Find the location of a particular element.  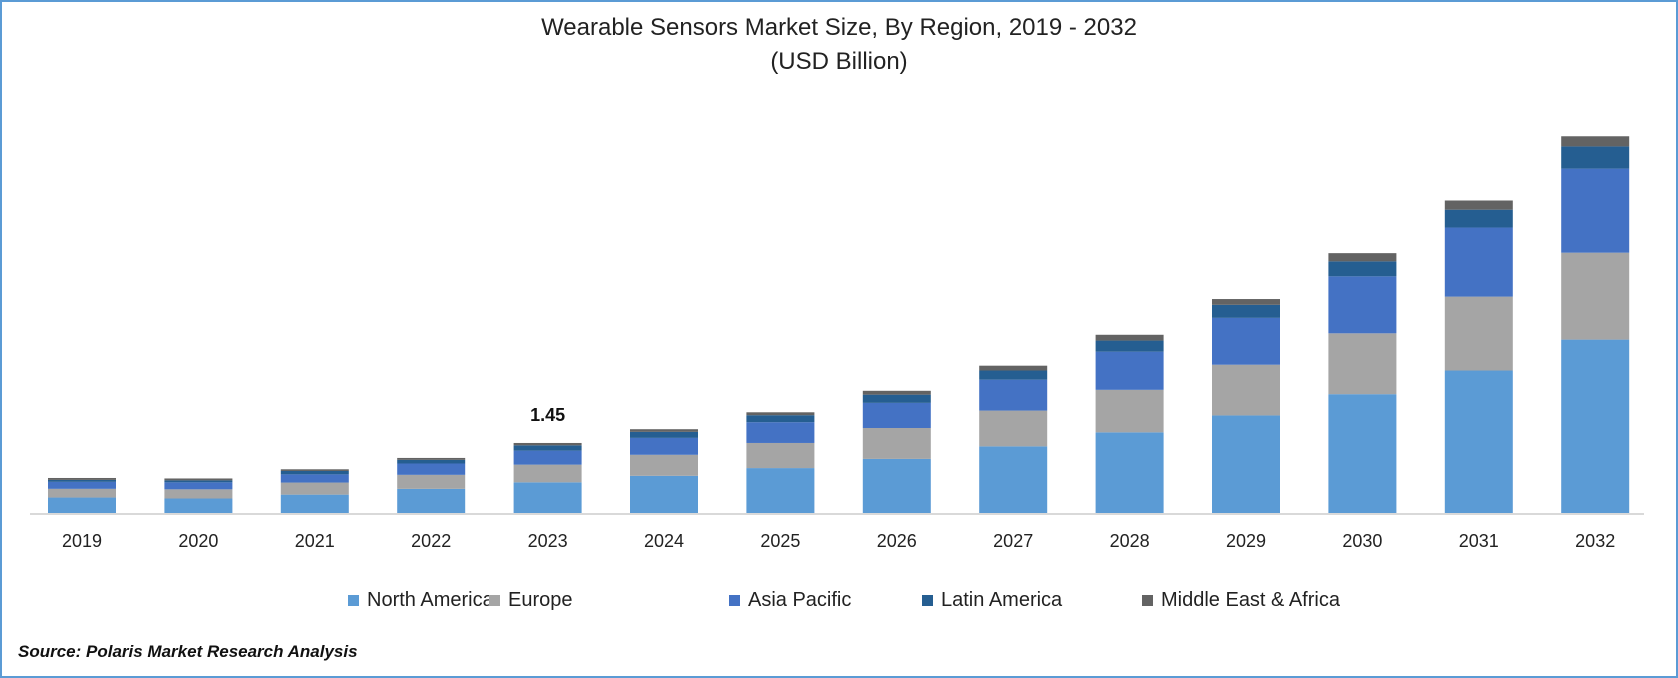

bar-segment-asia-pacific-2027 is located at coordinates (1013, 395).